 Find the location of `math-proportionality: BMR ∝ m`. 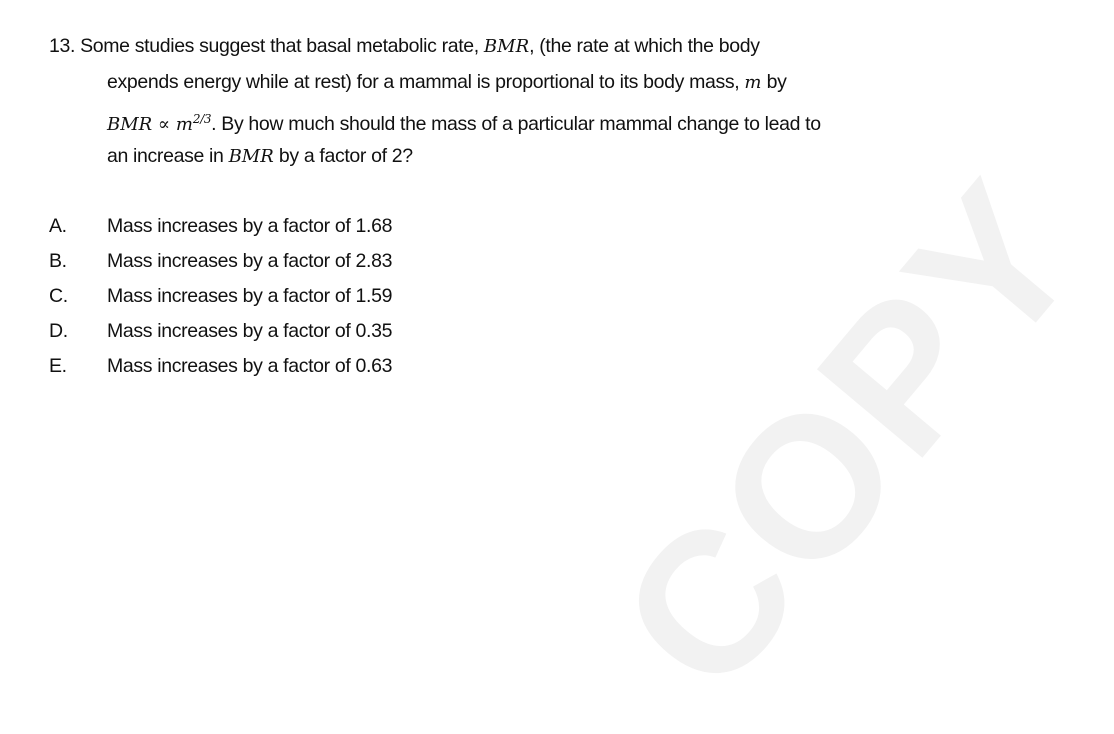

math-proportionality: BMR ∝ m is located at coordinates (150, 124).